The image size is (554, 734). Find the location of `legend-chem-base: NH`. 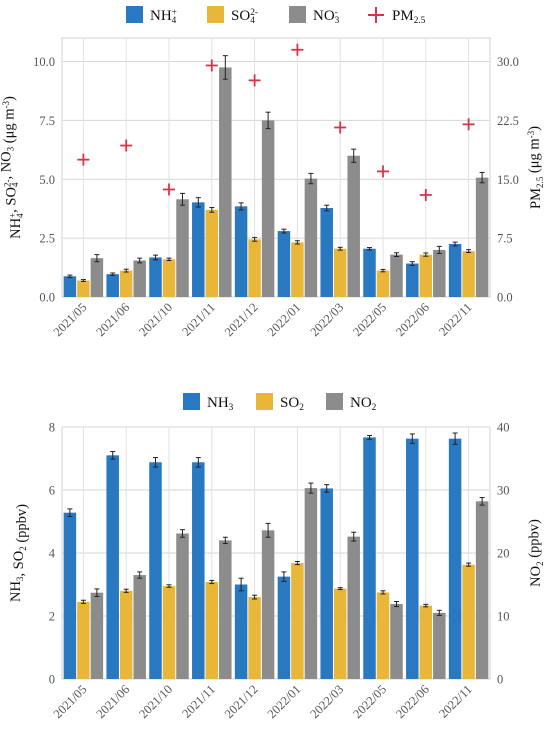

legend-chem-base: NH is located at coordinates (161, 16).